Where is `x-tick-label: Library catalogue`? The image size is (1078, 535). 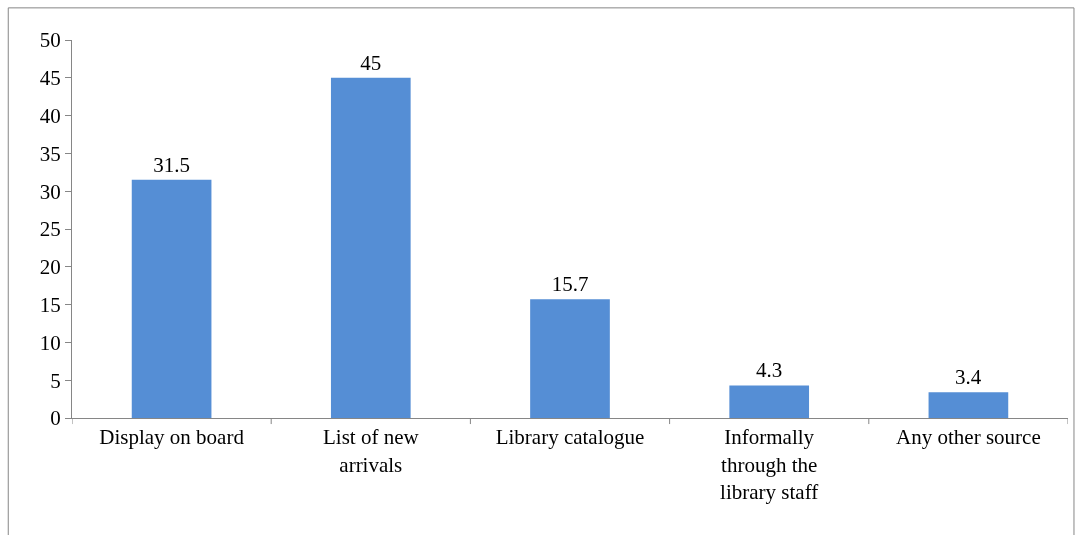 x-tick-label: Library catalogue is located at coordinates (570, 437).